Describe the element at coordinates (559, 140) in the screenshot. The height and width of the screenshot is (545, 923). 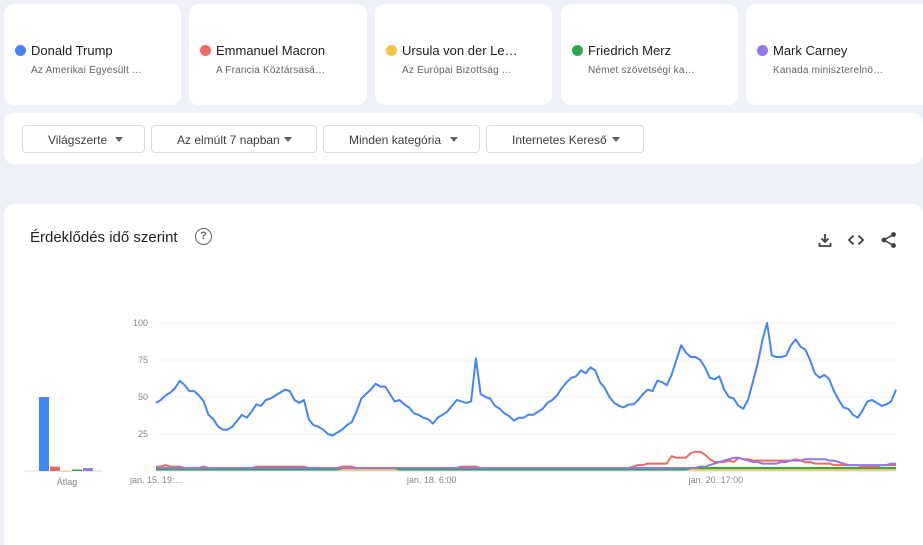
I see `dropdown-label: Internetes Kereső` at that location.